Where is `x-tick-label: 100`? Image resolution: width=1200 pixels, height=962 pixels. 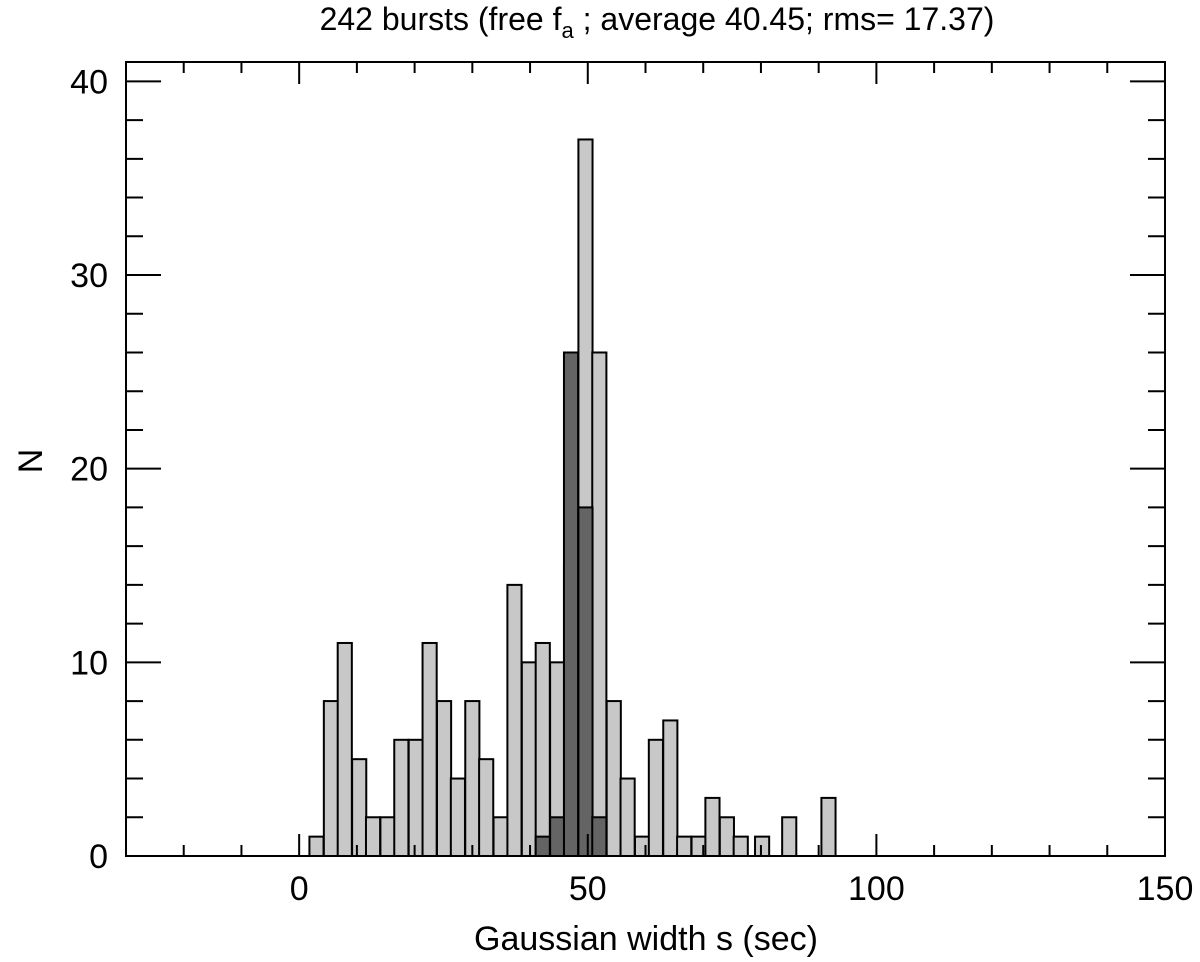
x-tick-label: 100 is located at coordinates (876, 889).